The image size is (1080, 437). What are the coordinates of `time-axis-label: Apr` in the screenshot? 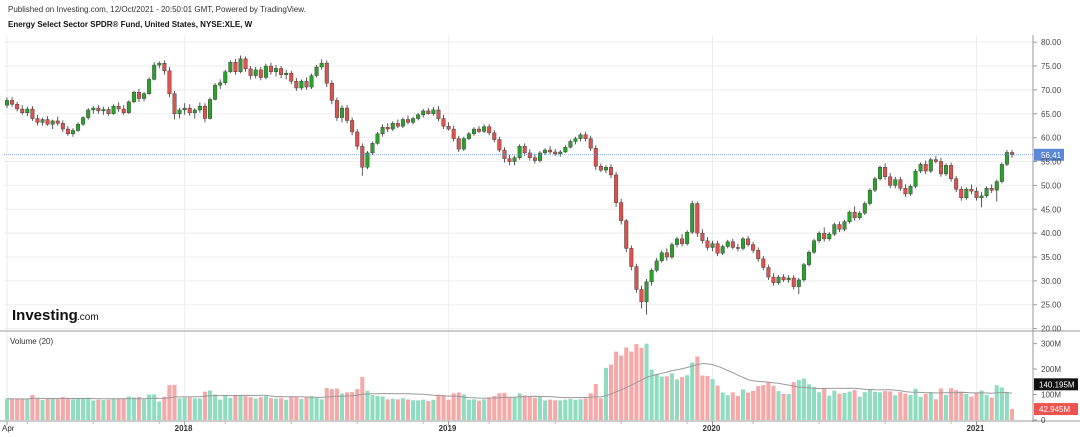 It's located at (8, 428).